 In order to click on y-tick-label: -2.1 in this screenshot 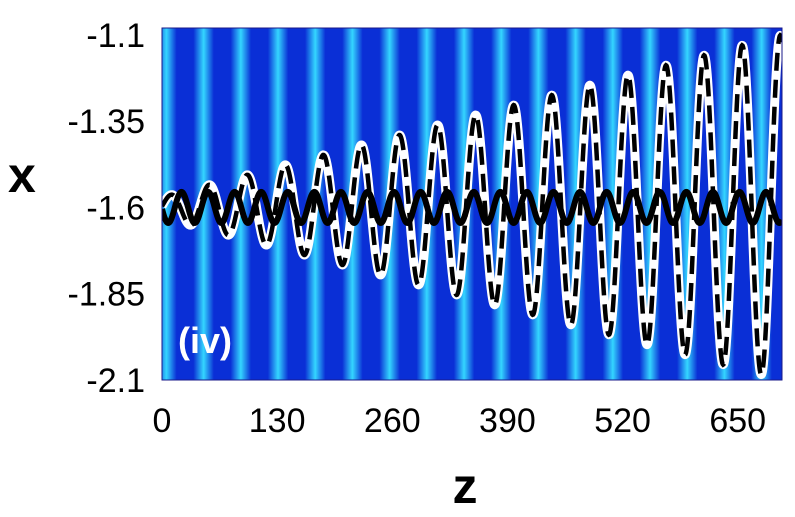, I will do `click(115, 381)`.